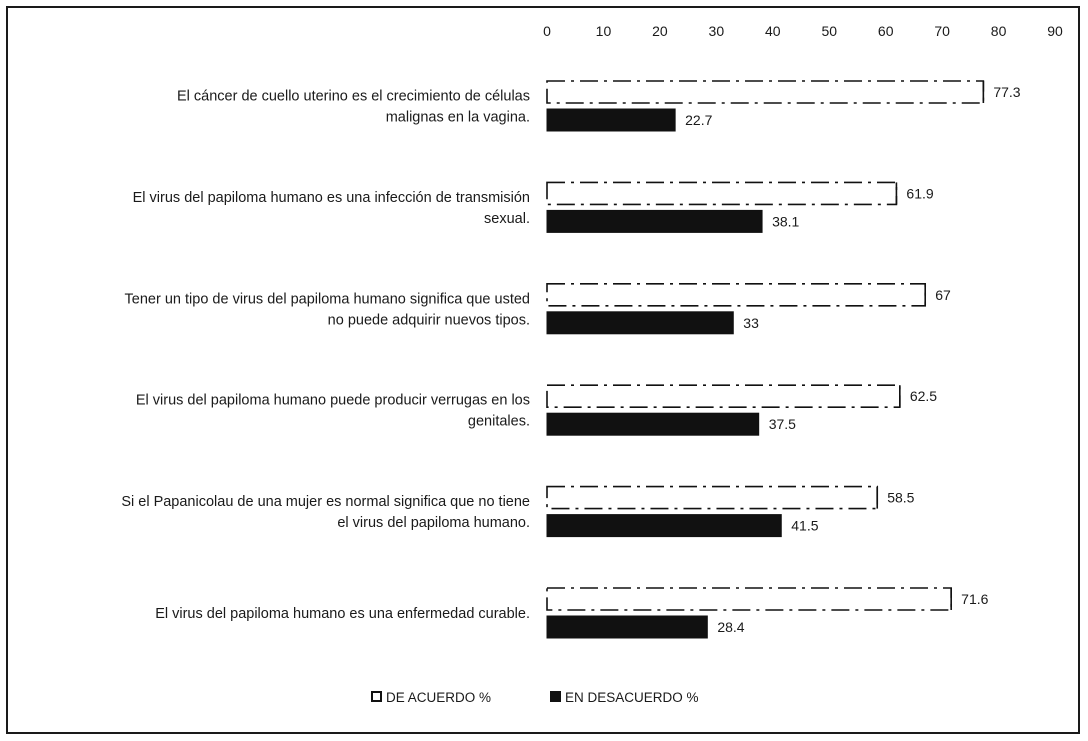 The width and height of the screenshot is (1088, 741). Describe the element at coordinates (785, 221) in the screenshot. I see `data-label: 38.1` at that location.